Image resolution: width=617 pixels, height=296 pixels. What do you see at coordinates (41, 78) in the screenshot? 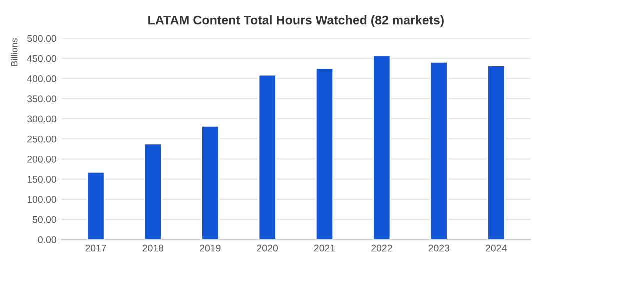
I see `y-tick-label: 400.00` at bounding box center [41, 78].